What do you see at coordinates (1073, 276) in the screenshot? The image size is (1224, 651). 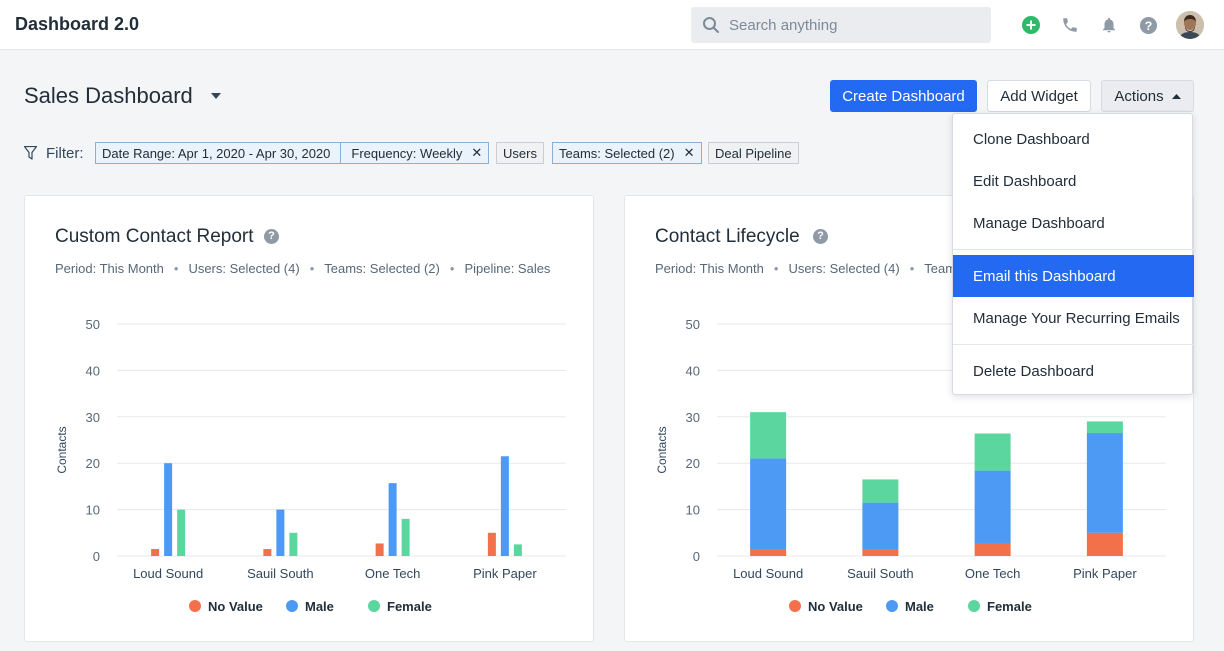 I see `menu-item-email-dashboard: Email this Dashboard` at bounding box center [1073, 276].